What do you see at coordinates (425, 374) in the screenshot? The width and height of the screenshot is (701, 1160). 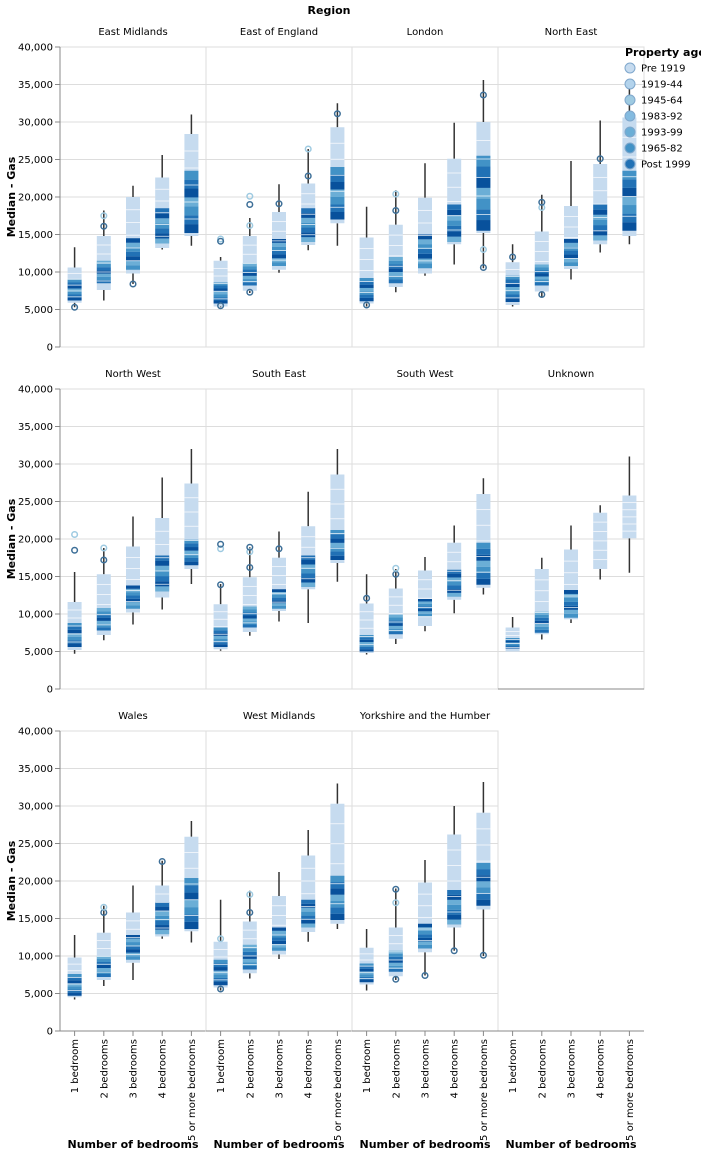 I see `panel-title: South West` at bounding box center [425, 374].